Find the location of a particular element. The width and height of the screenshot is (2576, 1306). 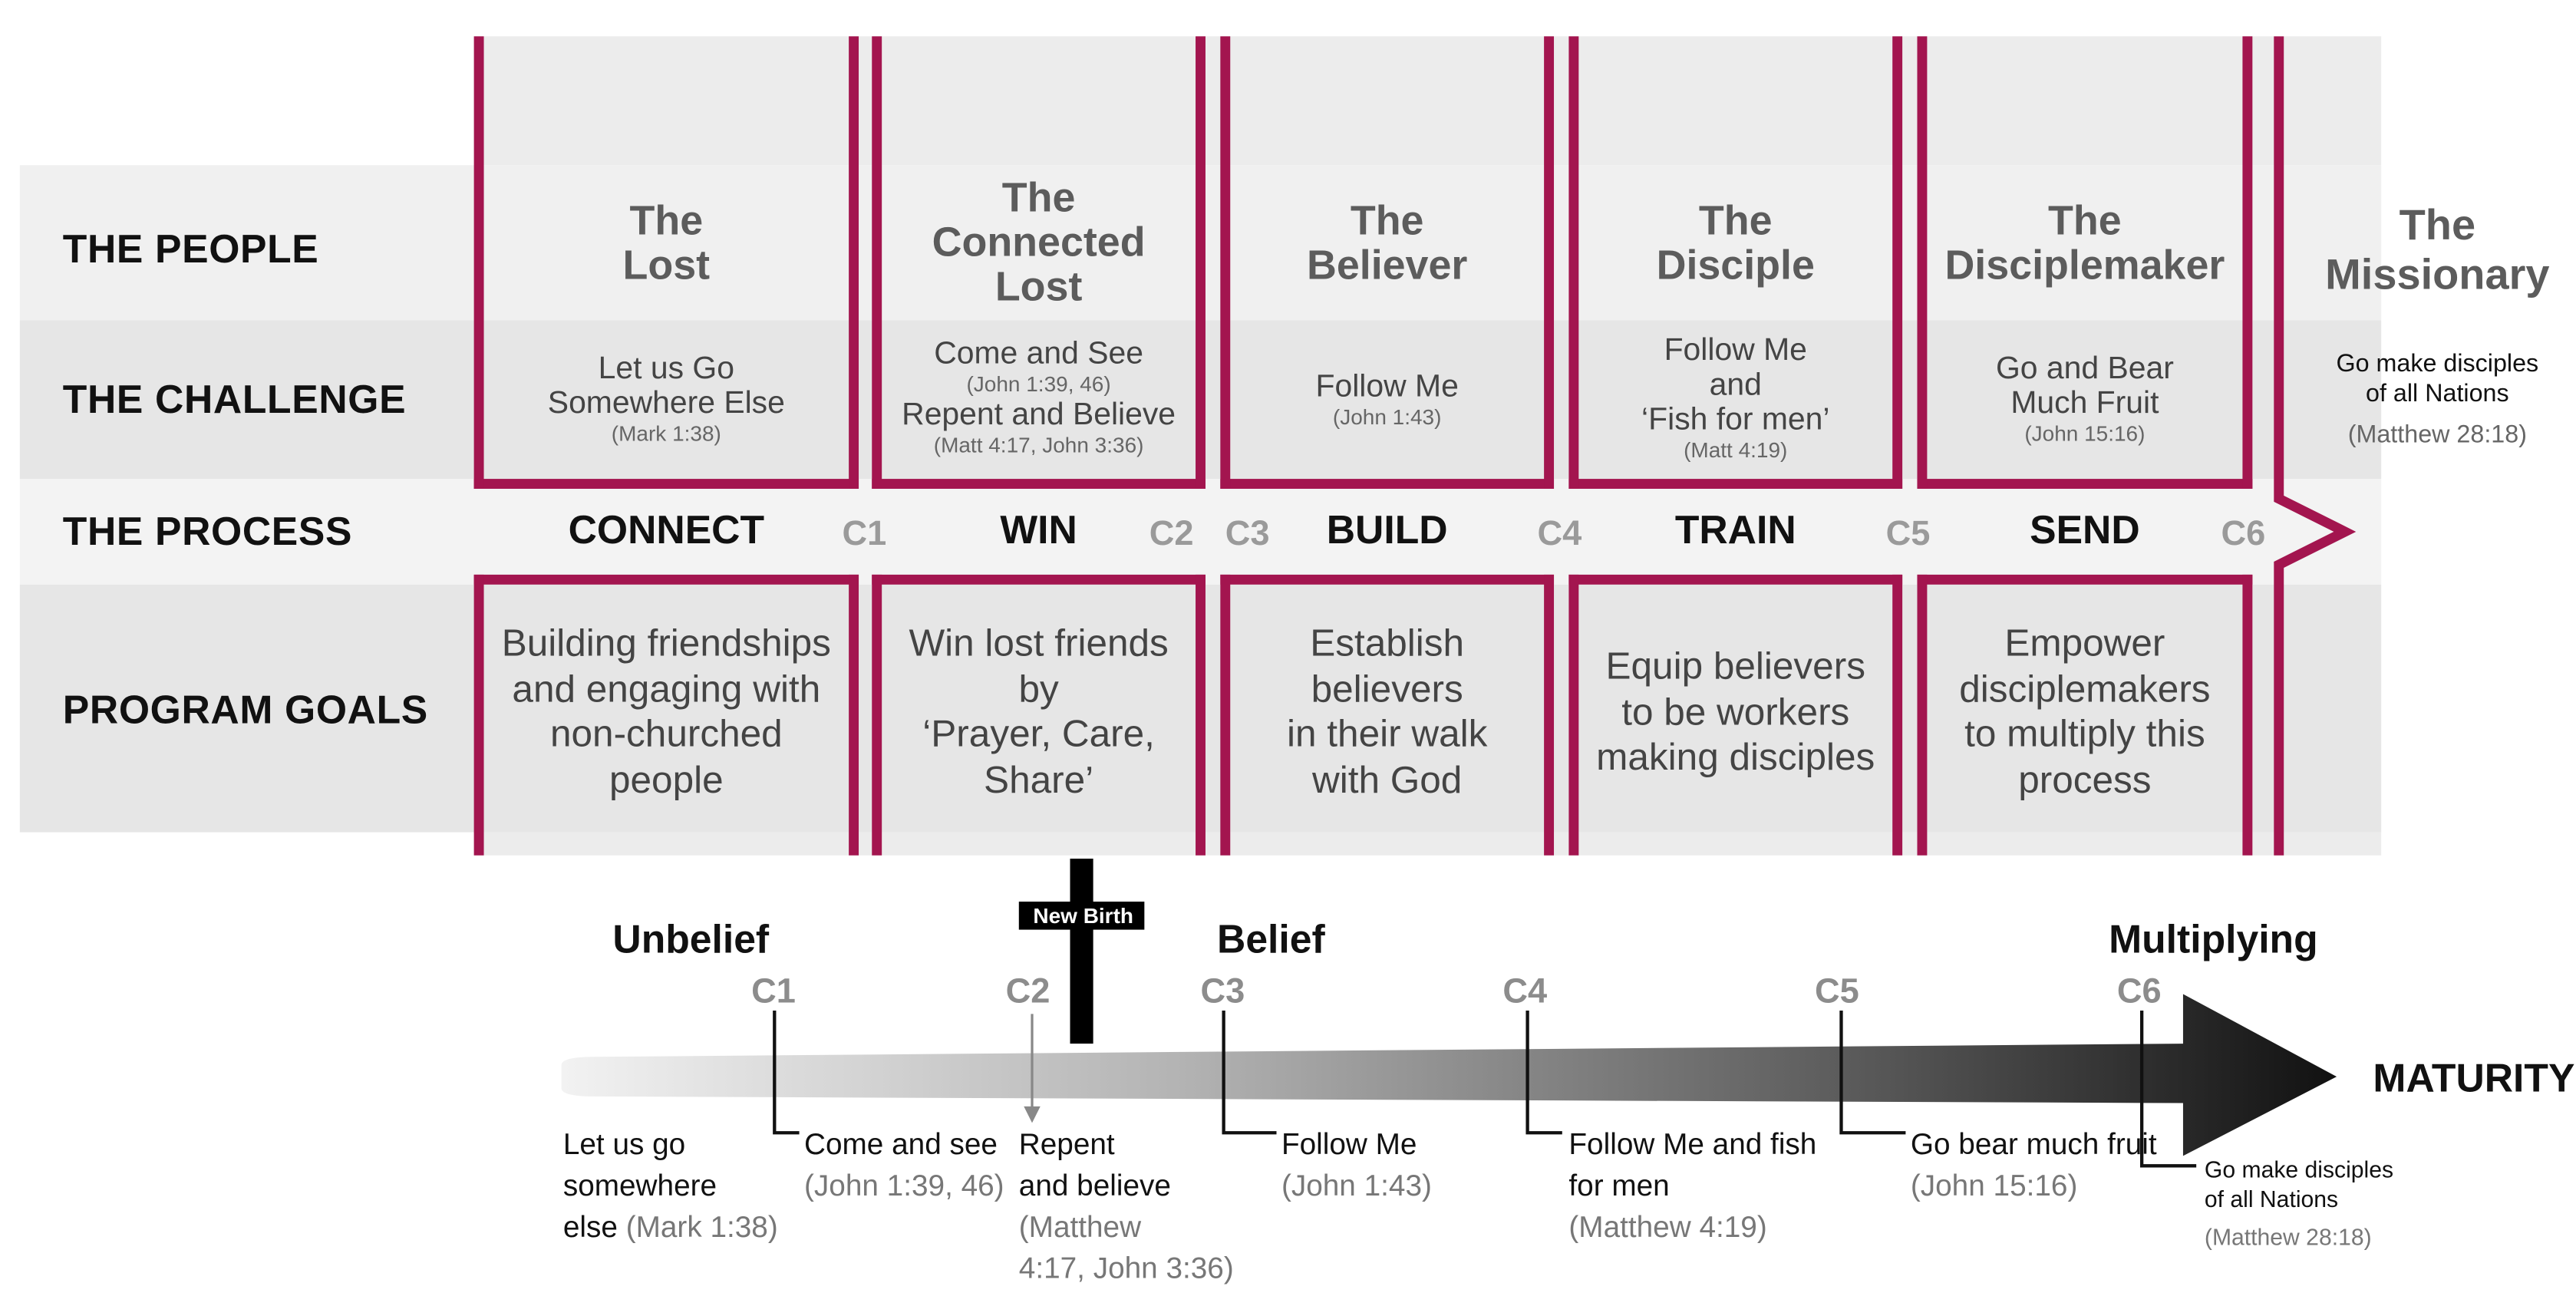

challenge-lost: Let us Go Somewhere Else (Mark 1:38) is located at coordinates (666, 399).